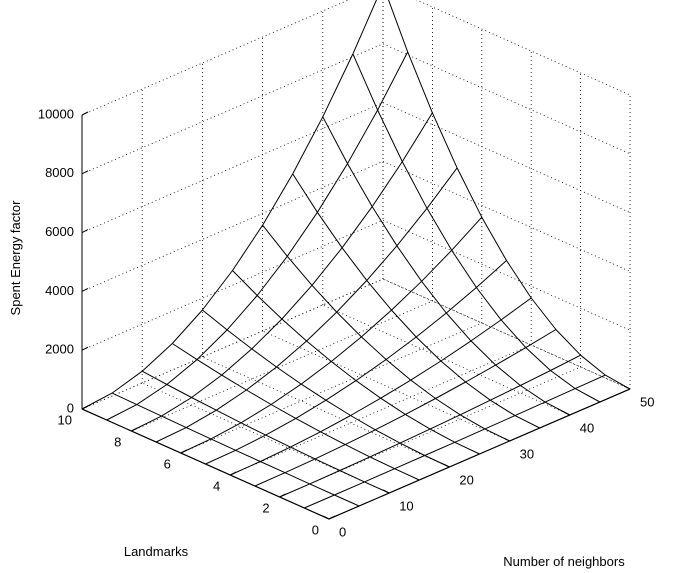  I want to click on z-tick-label: 0, so click(70, 407).